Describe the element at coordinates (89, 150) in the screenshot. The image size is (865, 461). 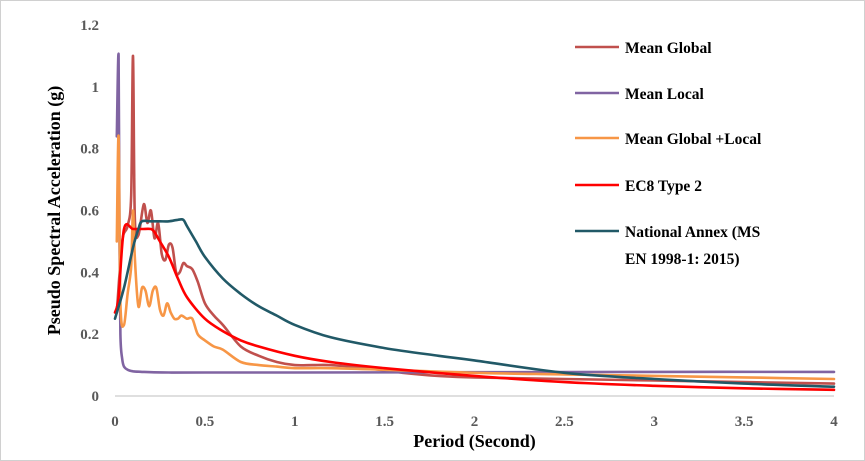
I see `y-tick-label: 0.8` at that location.